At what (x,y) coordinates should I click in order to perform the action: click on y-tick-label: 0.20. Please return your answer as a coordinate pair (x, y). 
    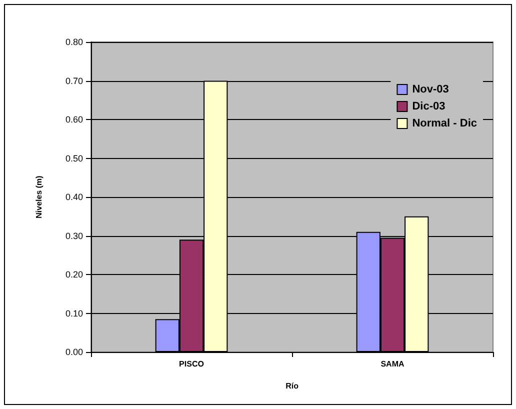
    Looking at the image, I should click on (74, 275).